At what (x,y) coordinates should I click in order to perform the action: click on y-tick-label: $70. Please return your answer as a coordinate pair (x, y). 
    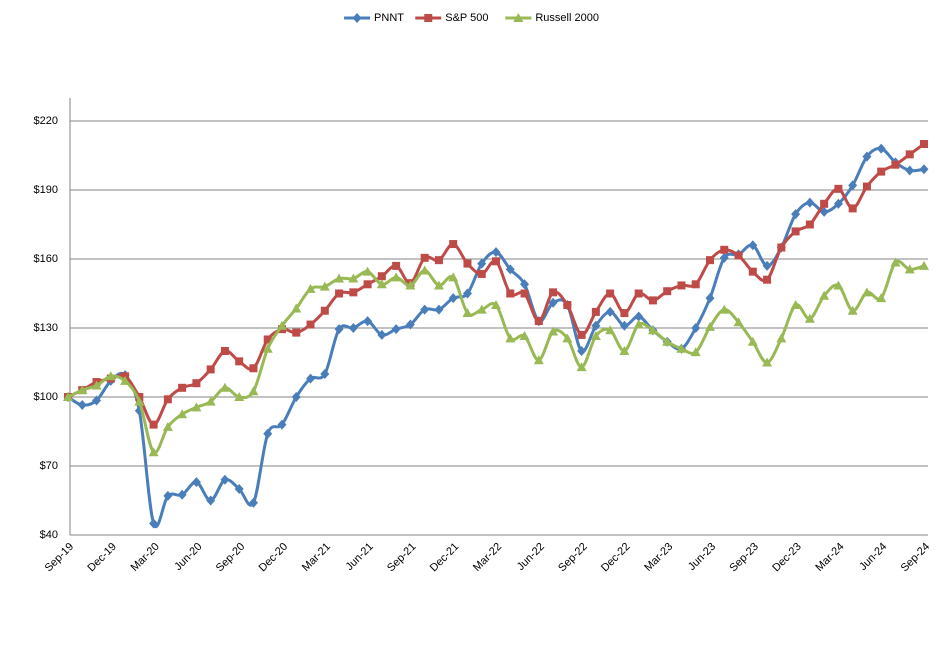
    Looking at the image, I should click on (49, 466).